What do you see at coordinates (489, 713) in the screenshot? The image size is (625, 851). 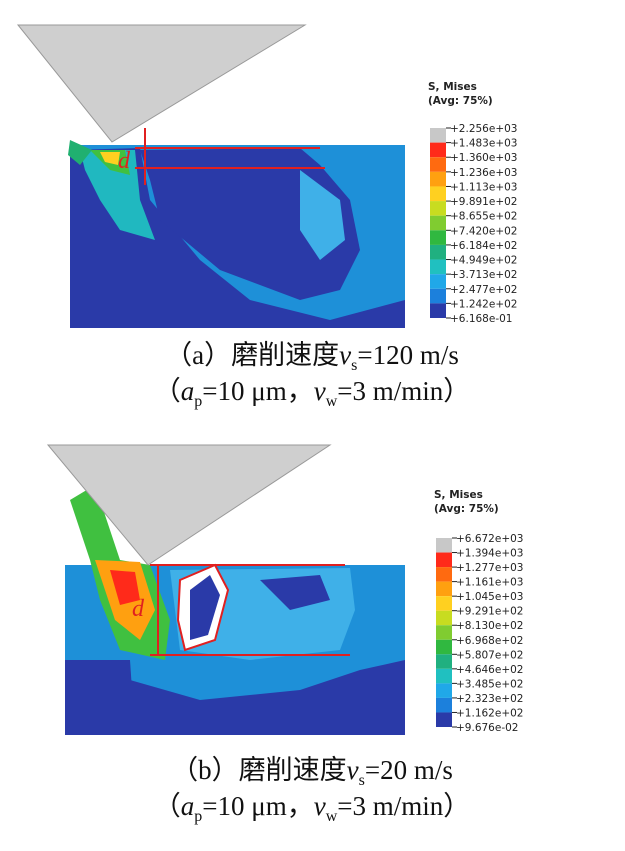 I see `legend-value: +1.162e+02` at bounding box center [489, 713].